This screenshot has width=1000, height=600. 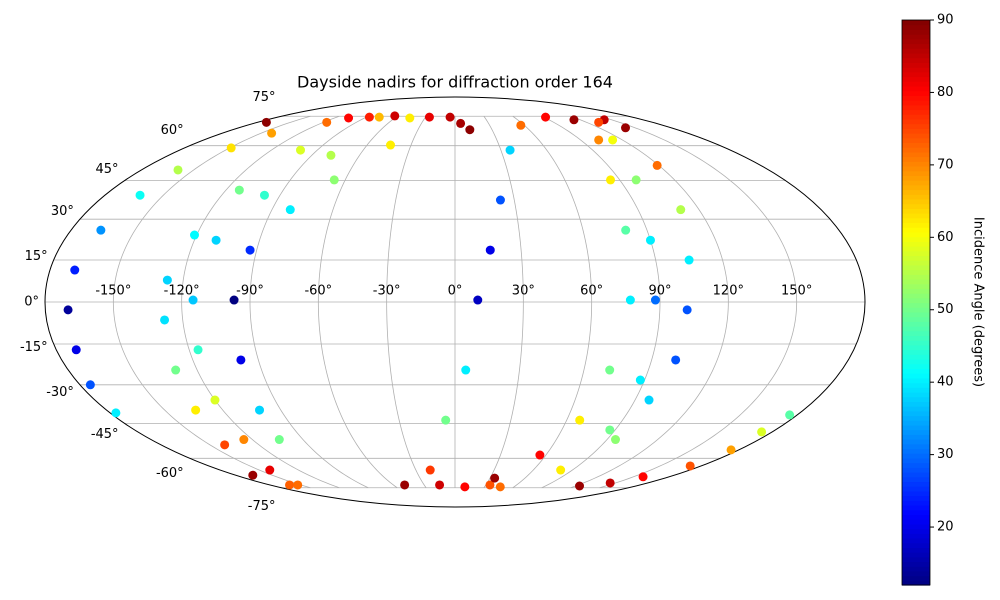 What do you see at coordinates (455, 82) in the screenshot?
I see `chart-title: Dayside nadirs for diffraction order 164` at bounding box center [455, 82].